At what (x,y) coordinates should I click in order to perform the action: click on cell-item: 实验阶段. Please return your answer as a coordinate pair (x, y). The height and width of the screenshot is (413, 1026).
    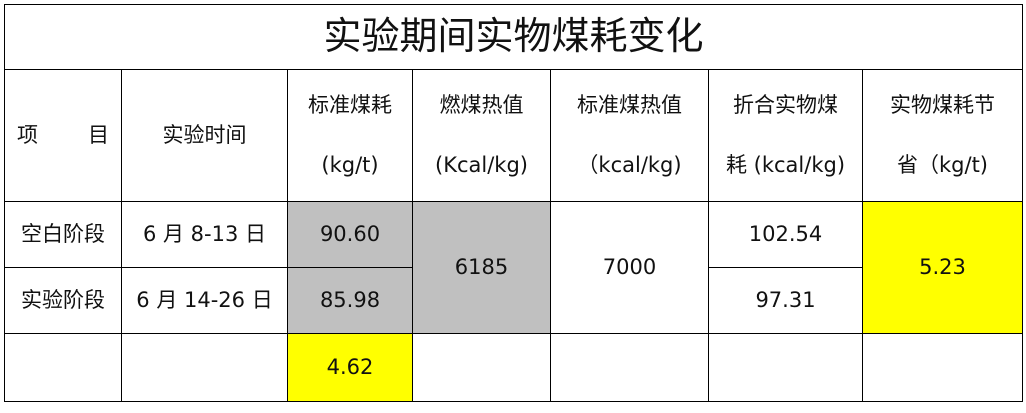
    Looking at the image, I should click on (63, 300).